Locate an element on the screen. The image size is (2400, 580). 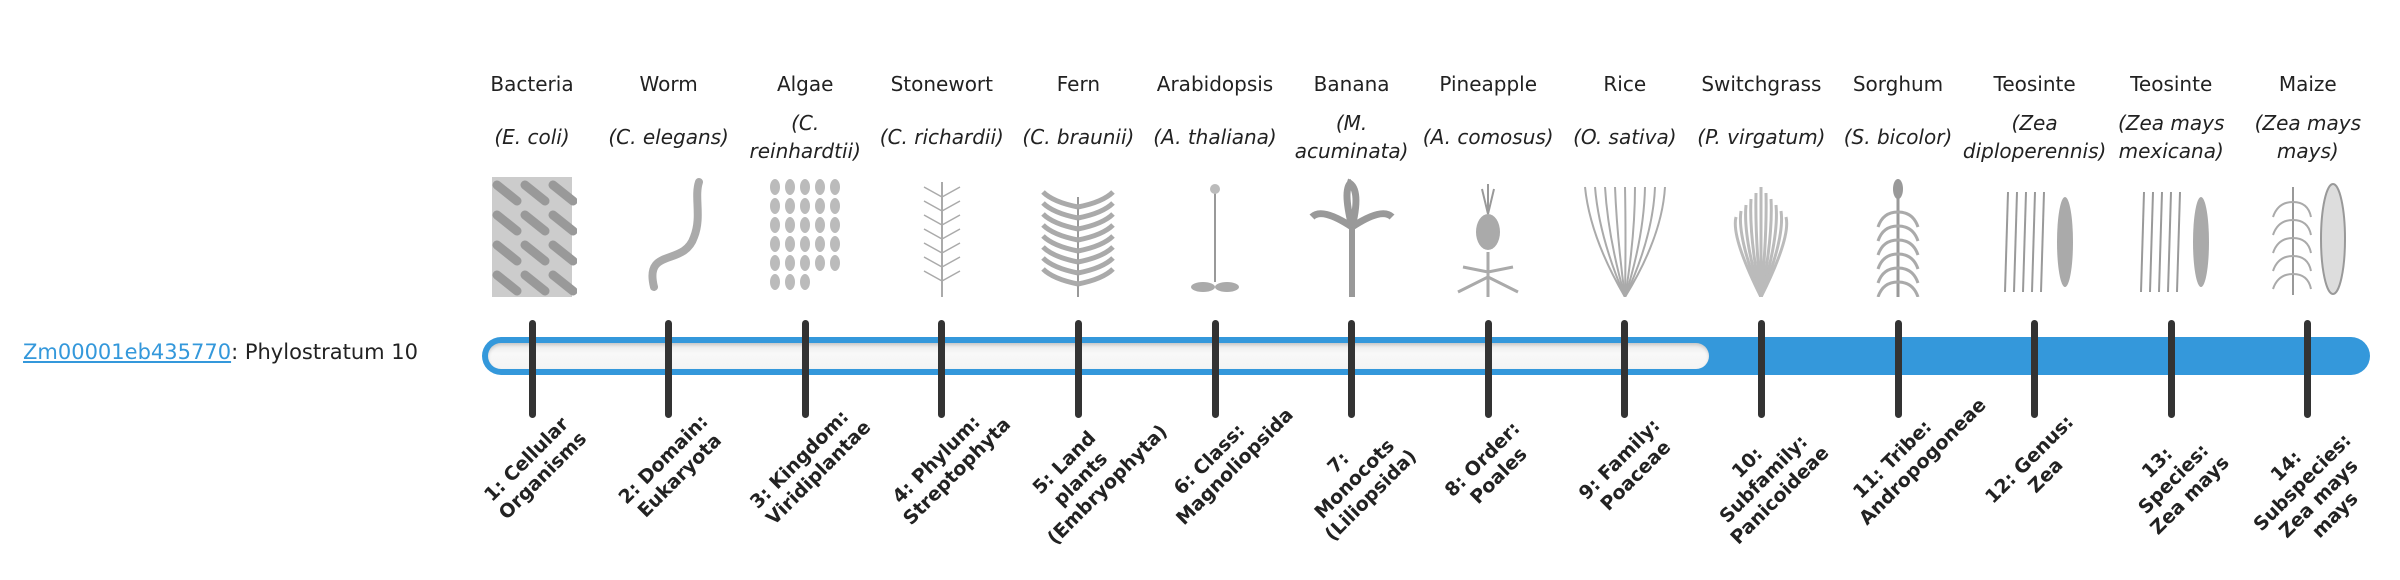
organism-column: Bacteria (E. coli) is located at coordinates (532, 181).